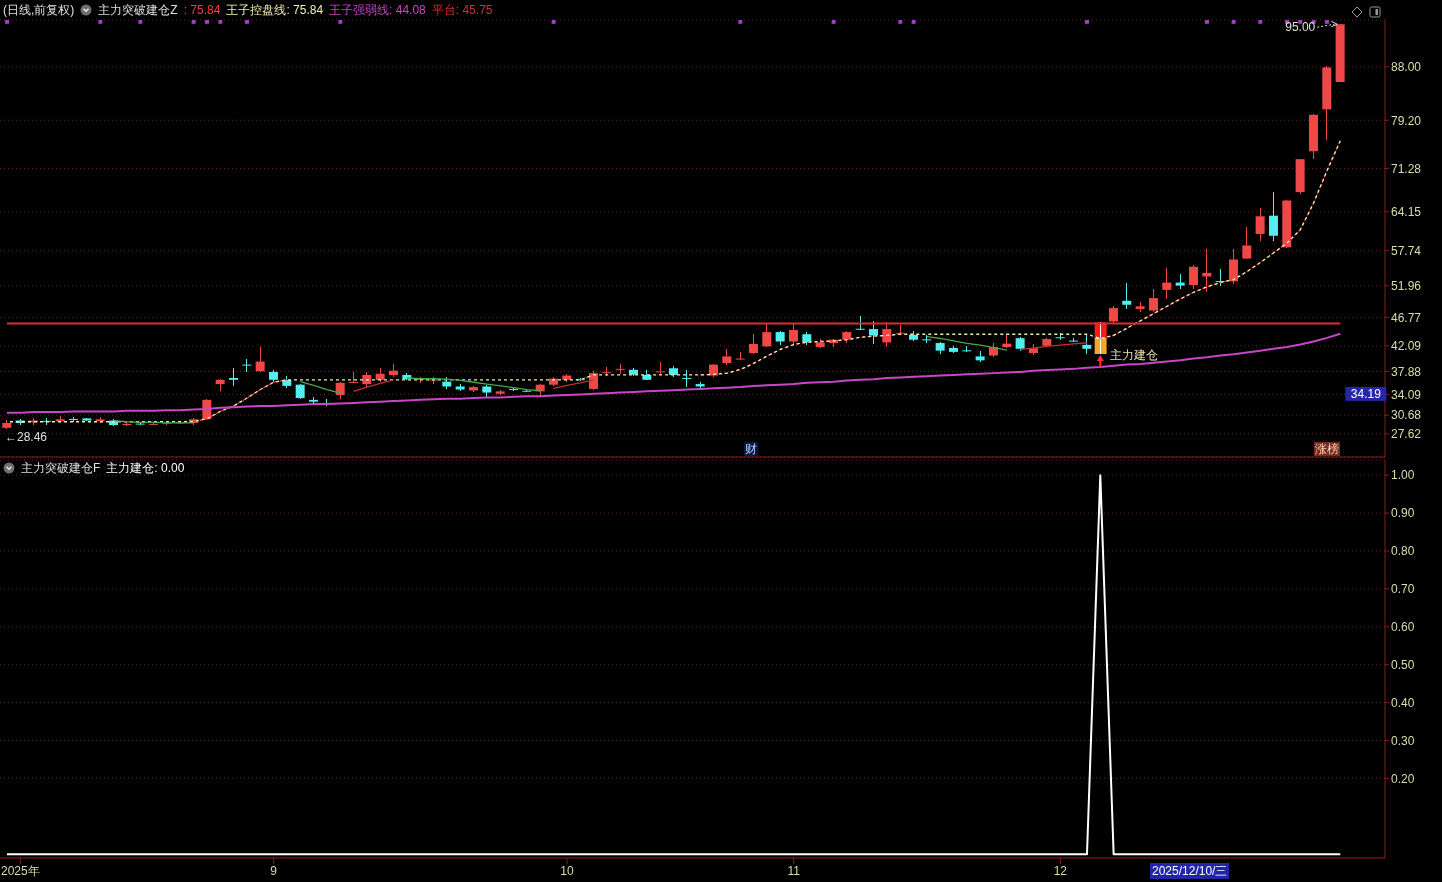 The width and height of the screenshot is (1442, 882). I want to click on text: 2025/12/10/三, so click(1190, 871).